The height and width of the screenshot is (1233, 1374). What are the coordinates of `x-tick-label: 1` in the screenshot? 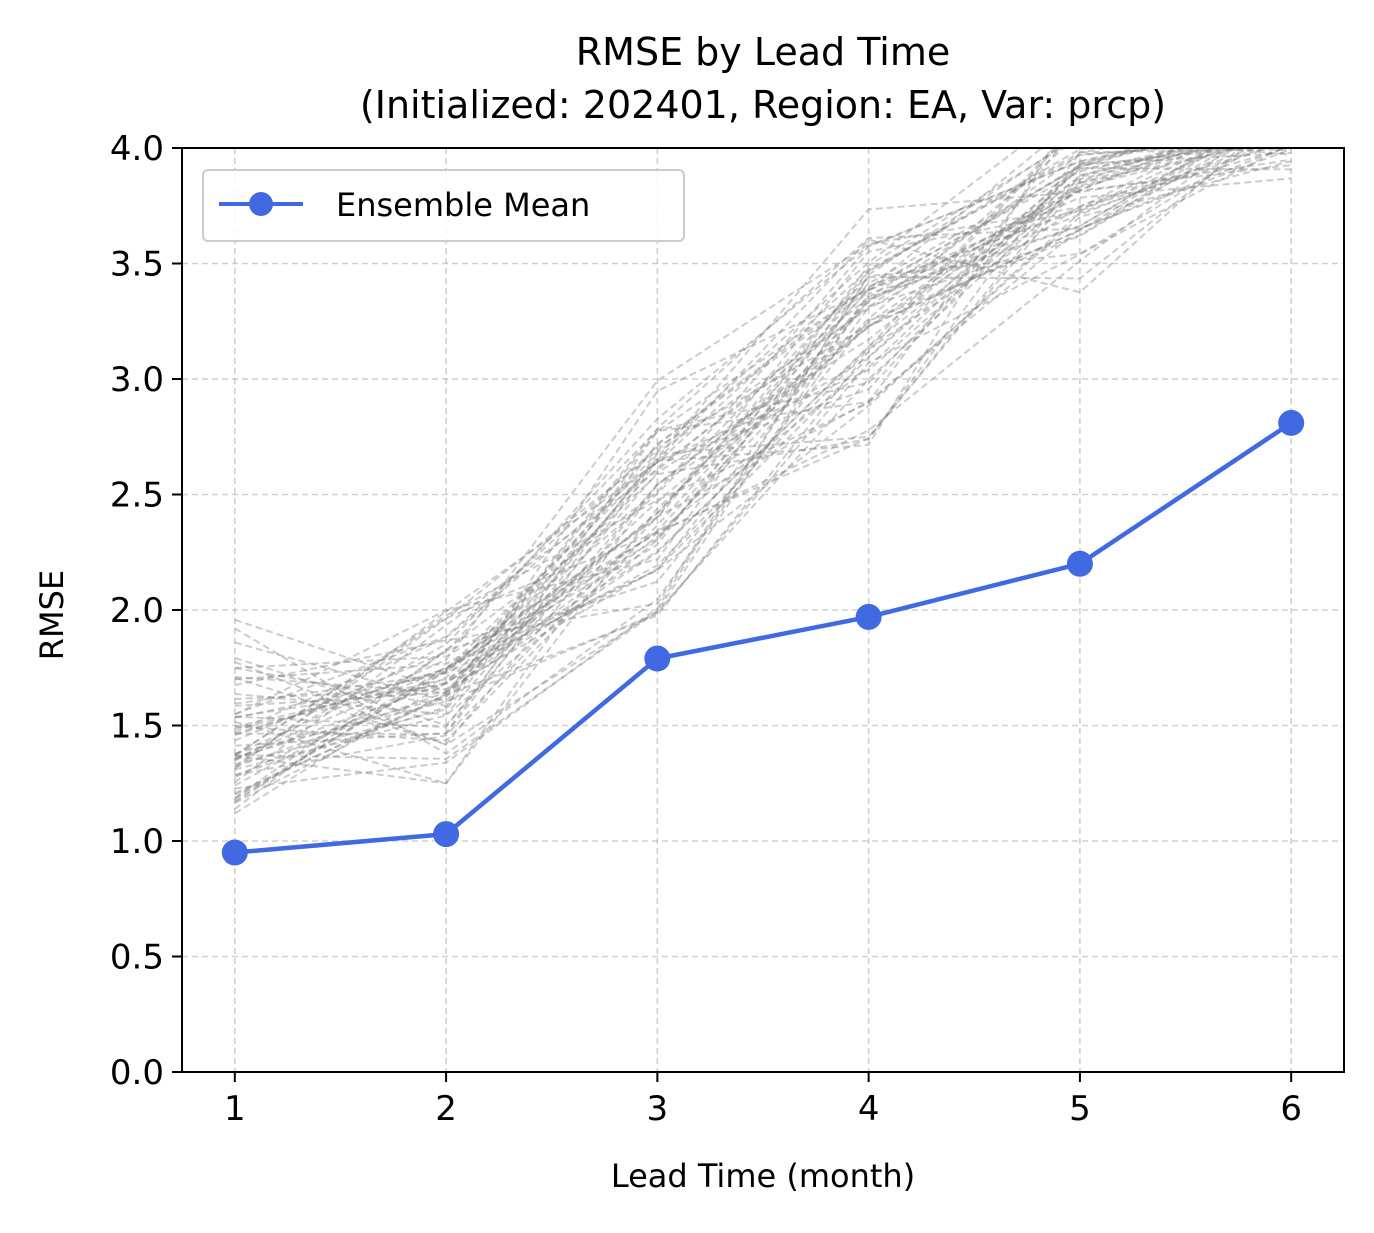 It's located at (235, 1109).